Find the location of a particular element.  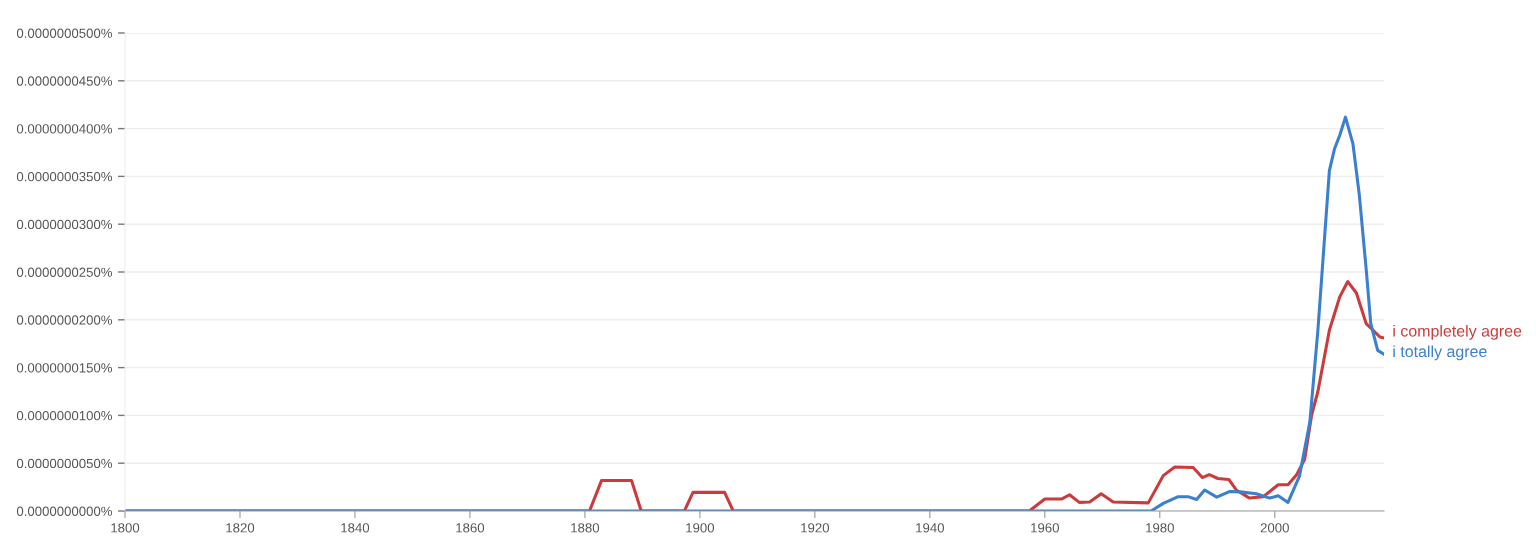

x-tick-label: 1940 is located at coordinates (930, 528).